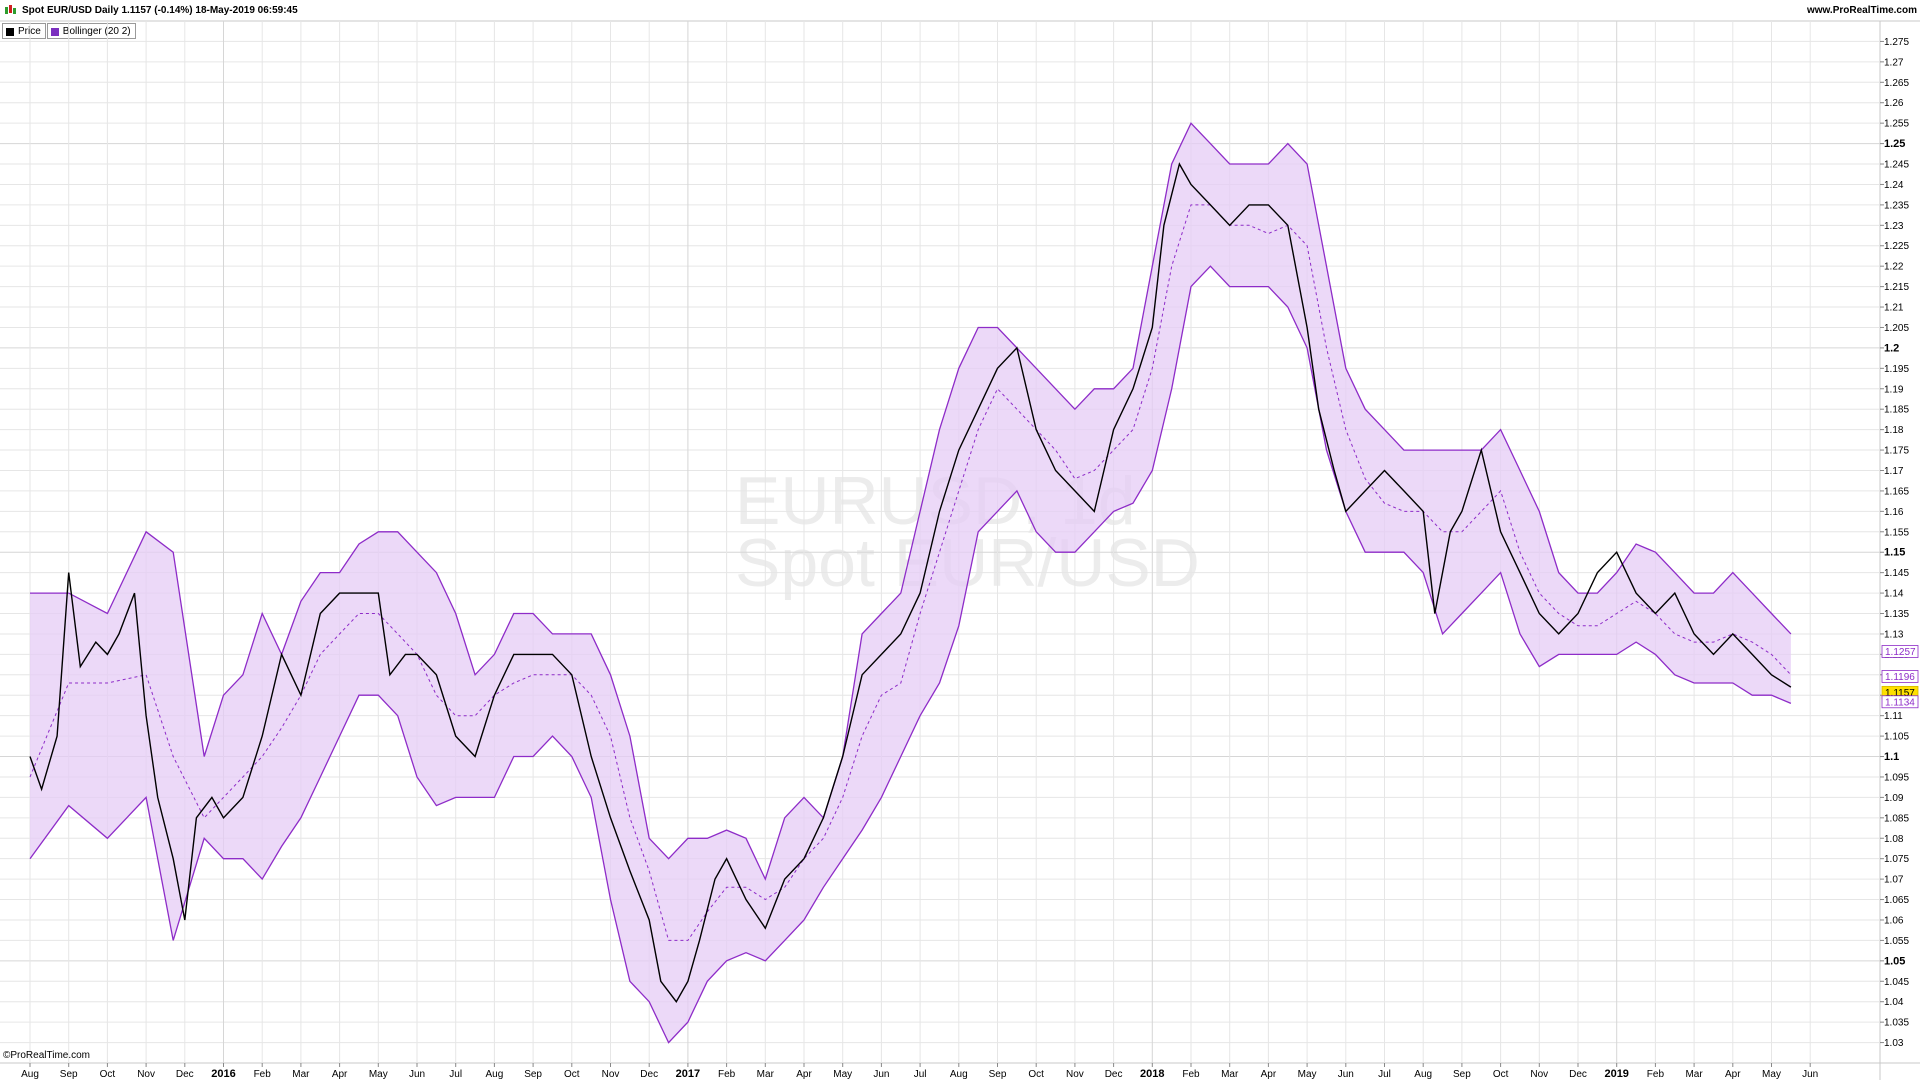  Describe the element at coordinates (1894, 226) in the screenshot. I see `y-tick-label: 1.23` at that location.